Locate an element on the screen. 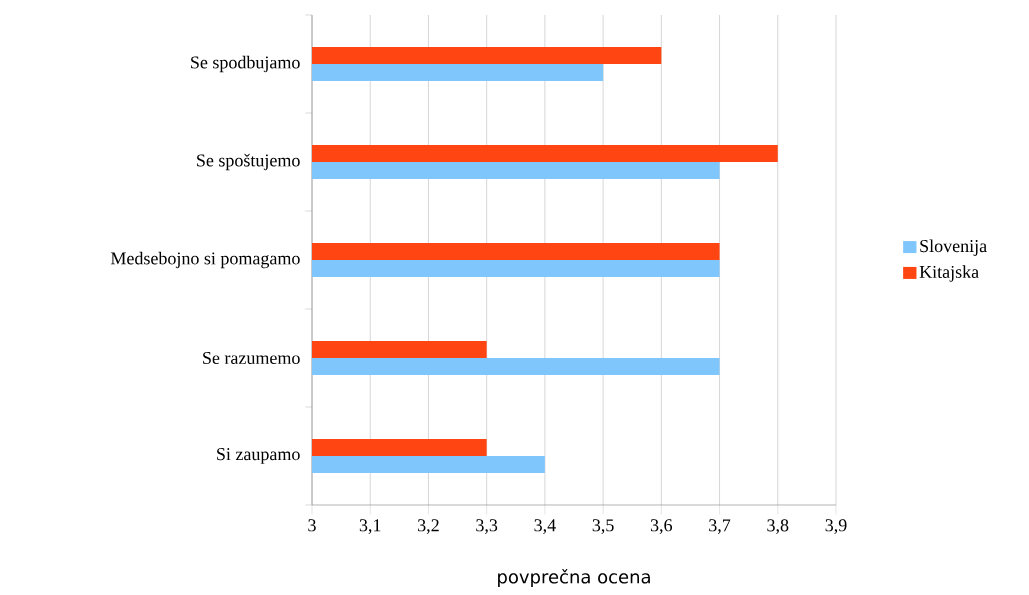  y-tick-label: Se spoštujemo is located at coordinates (248, 162).